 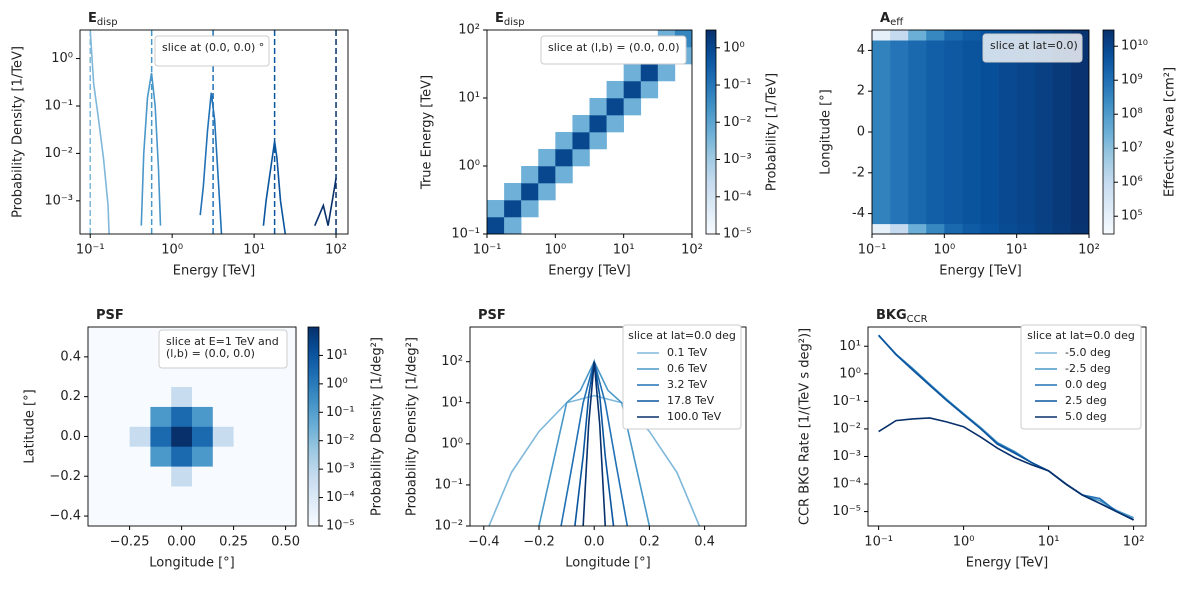 I want to click on annotation: slice at (0.0, 0.0) °, so click(x=213, y=47).